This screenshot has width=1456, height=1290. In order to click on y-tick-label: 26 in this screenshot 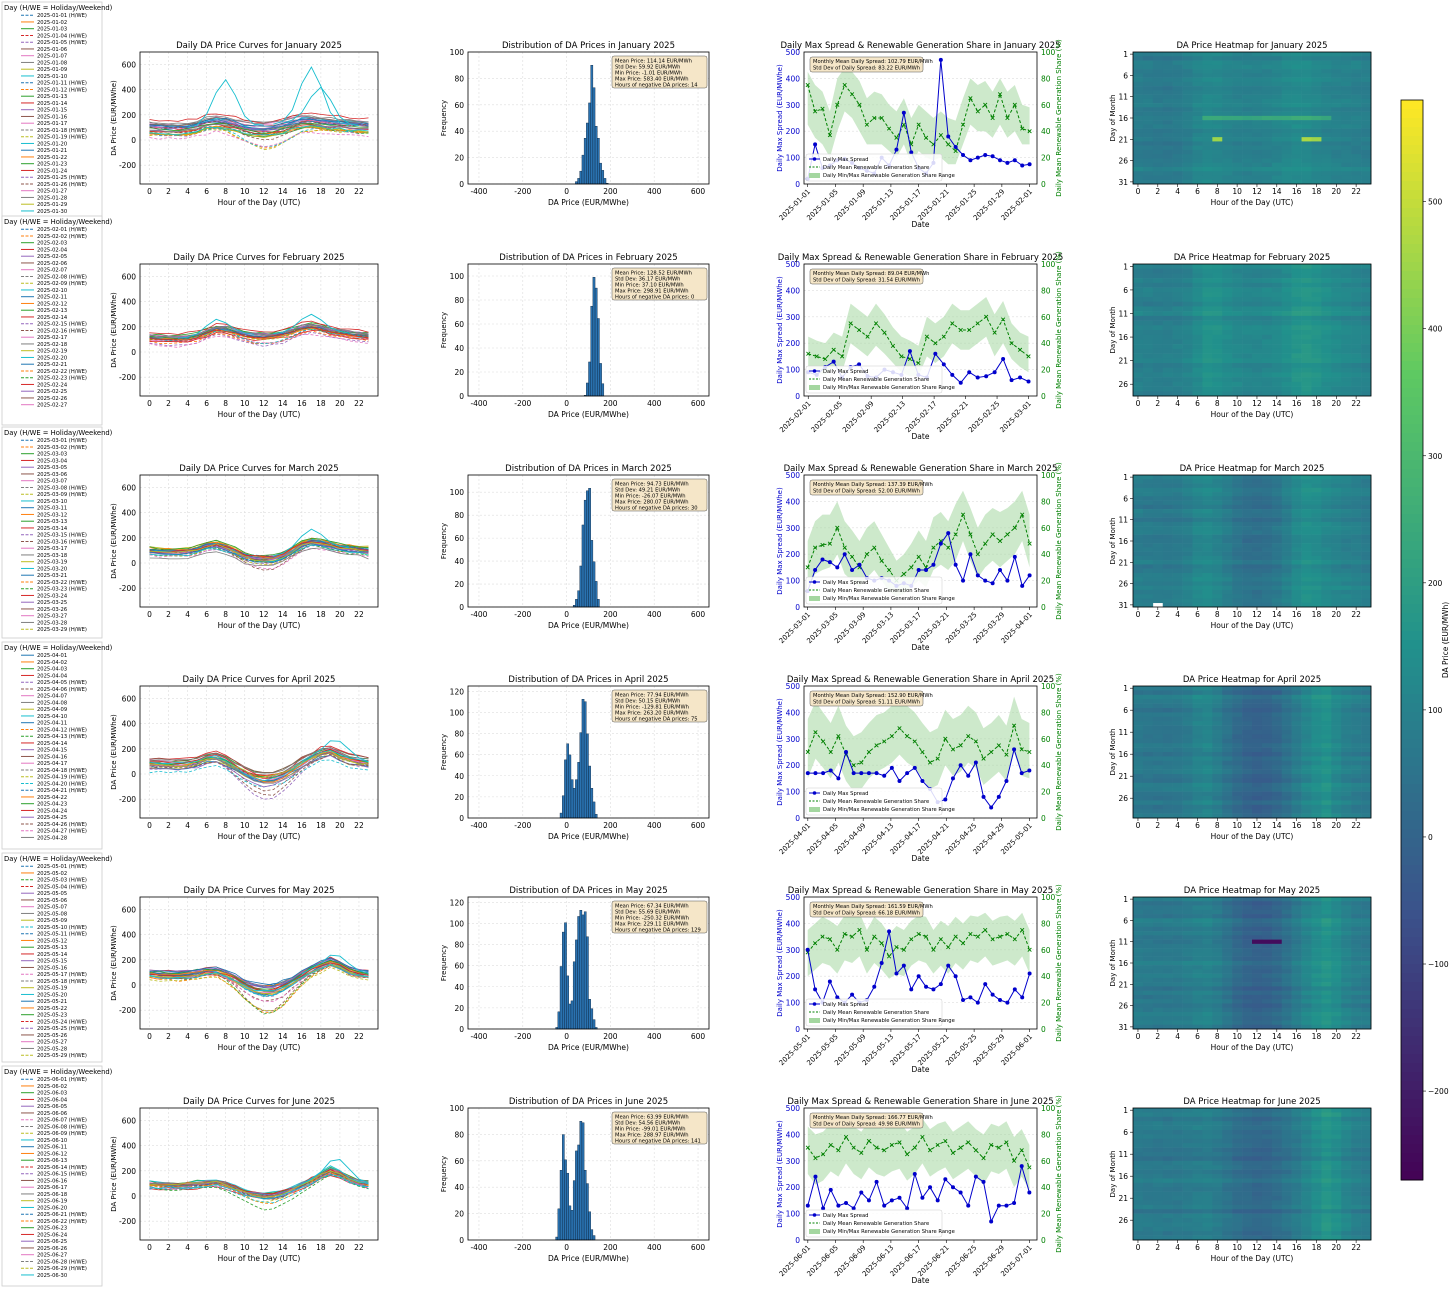, I will do `click(1123, 161)`.